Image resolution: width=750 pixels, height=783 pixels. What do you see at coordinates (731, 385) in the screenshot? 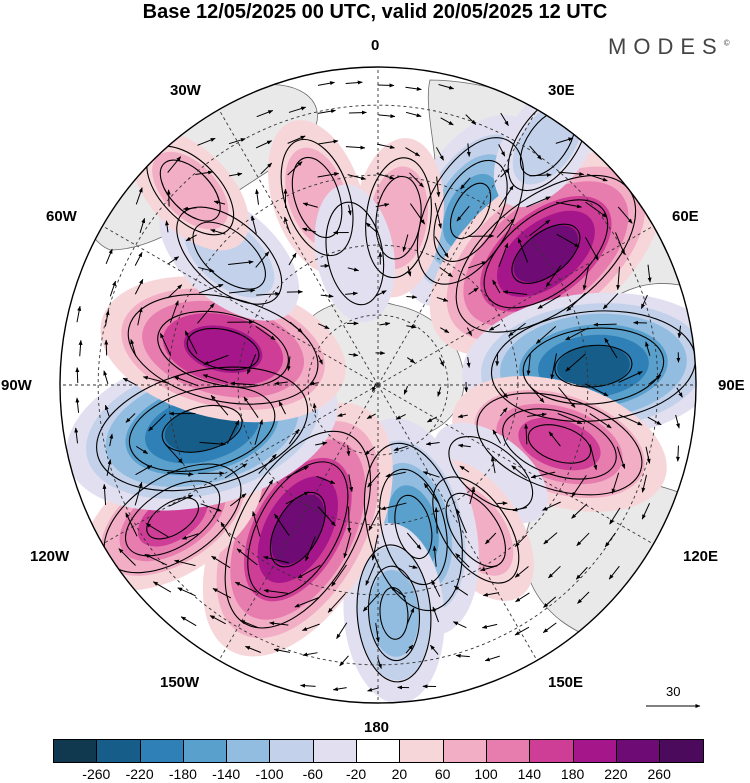
I see `lon-label-90e: 90E` at bounding box center [731, 385].